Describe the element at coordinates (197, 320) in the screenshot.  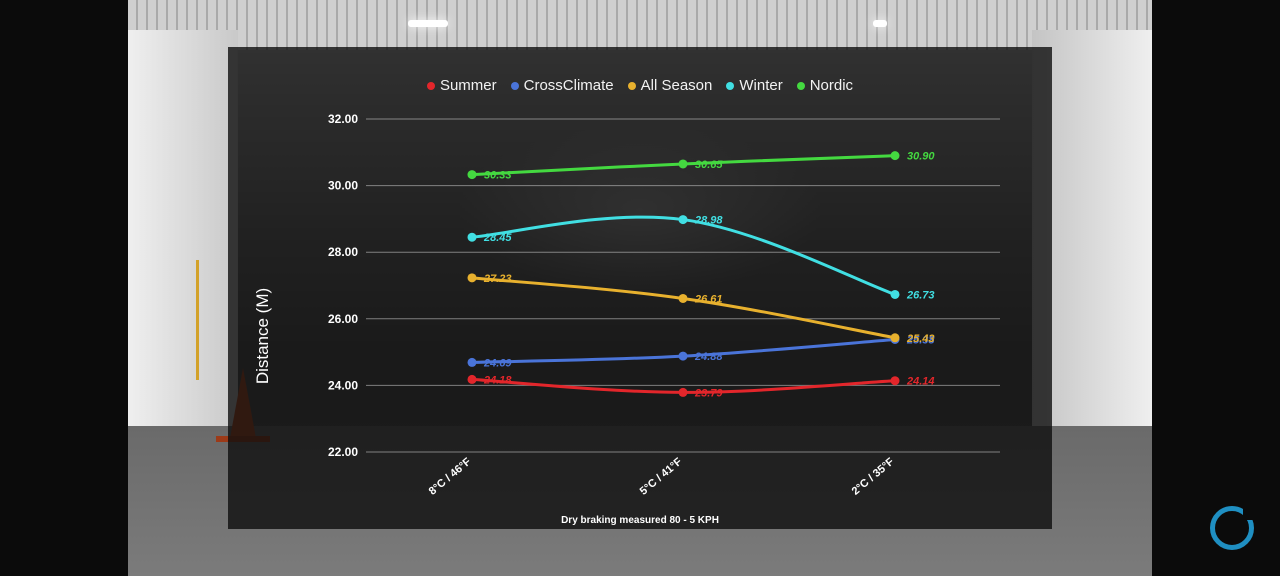
I see `tripod-stand` at that location.